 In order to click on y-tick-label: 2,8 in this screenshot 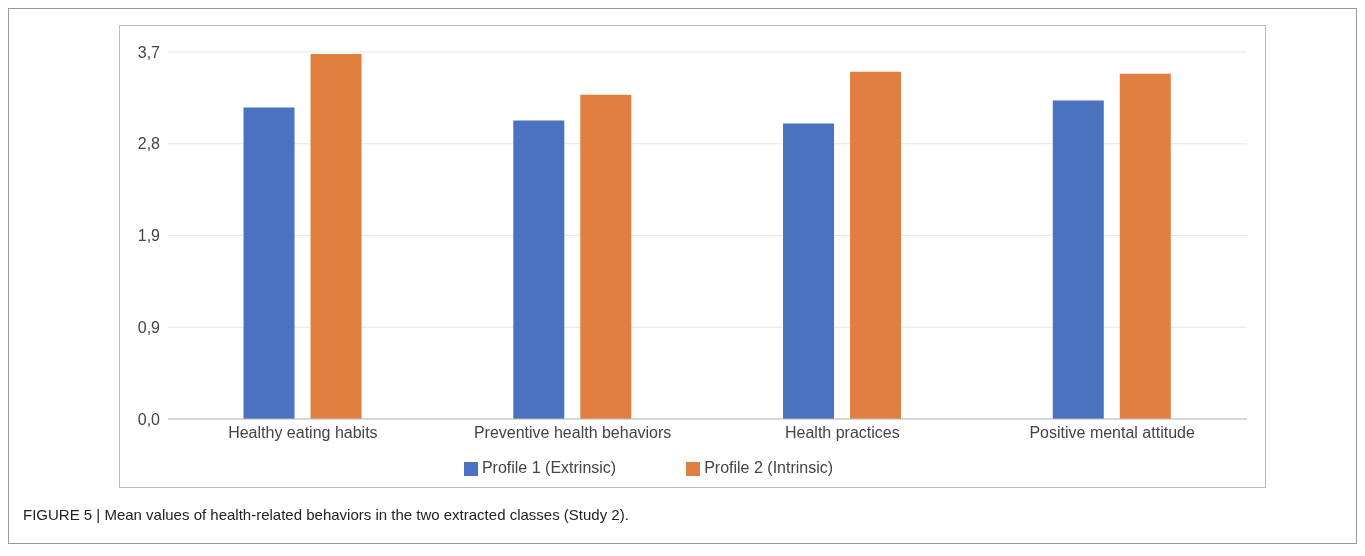, I will do `click(149, 144)`.